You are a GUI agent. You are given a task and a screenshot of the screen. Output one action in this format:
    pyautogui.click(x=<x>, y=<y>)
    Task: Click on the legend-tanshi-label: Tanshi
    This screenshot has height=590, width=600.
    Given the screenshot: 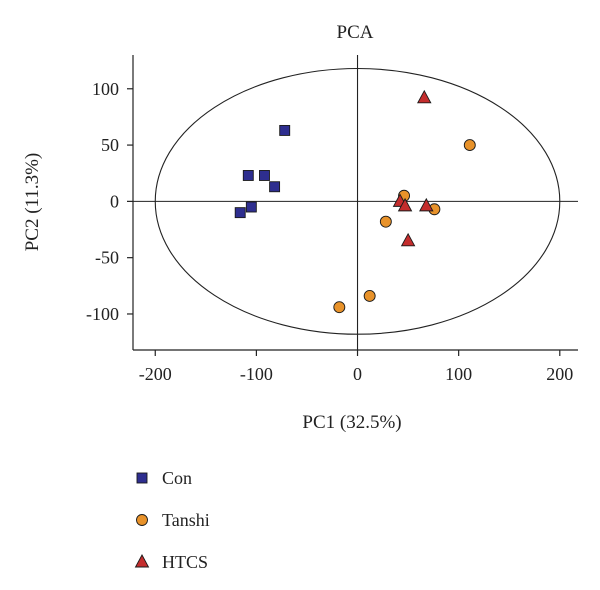 What is the action you would take?
    pyautogui.click(x=186, y=520)
    